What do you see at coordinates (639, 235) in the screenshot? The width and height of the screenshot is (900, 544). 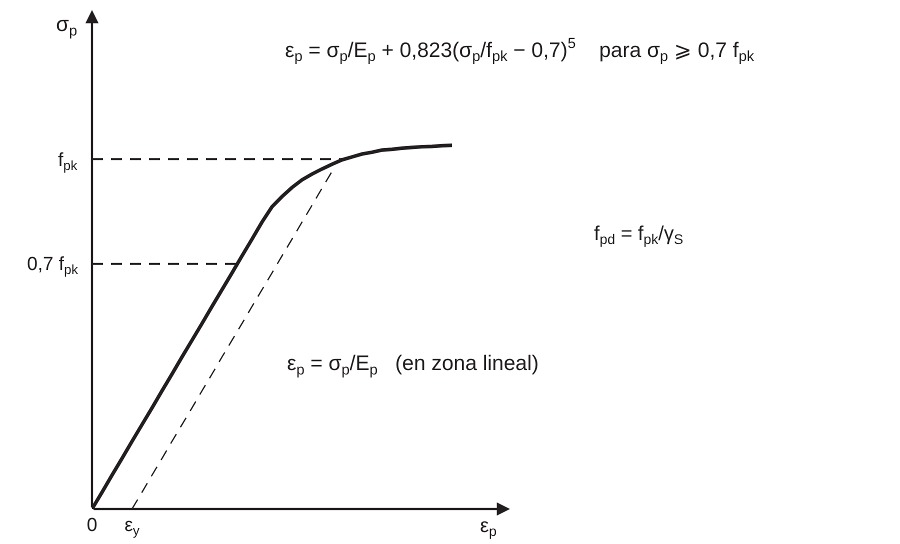 I see `annotation: f$_{pd}$ = f$_{pk}$/γ$_{S}$` at bounding box center [639, 235].